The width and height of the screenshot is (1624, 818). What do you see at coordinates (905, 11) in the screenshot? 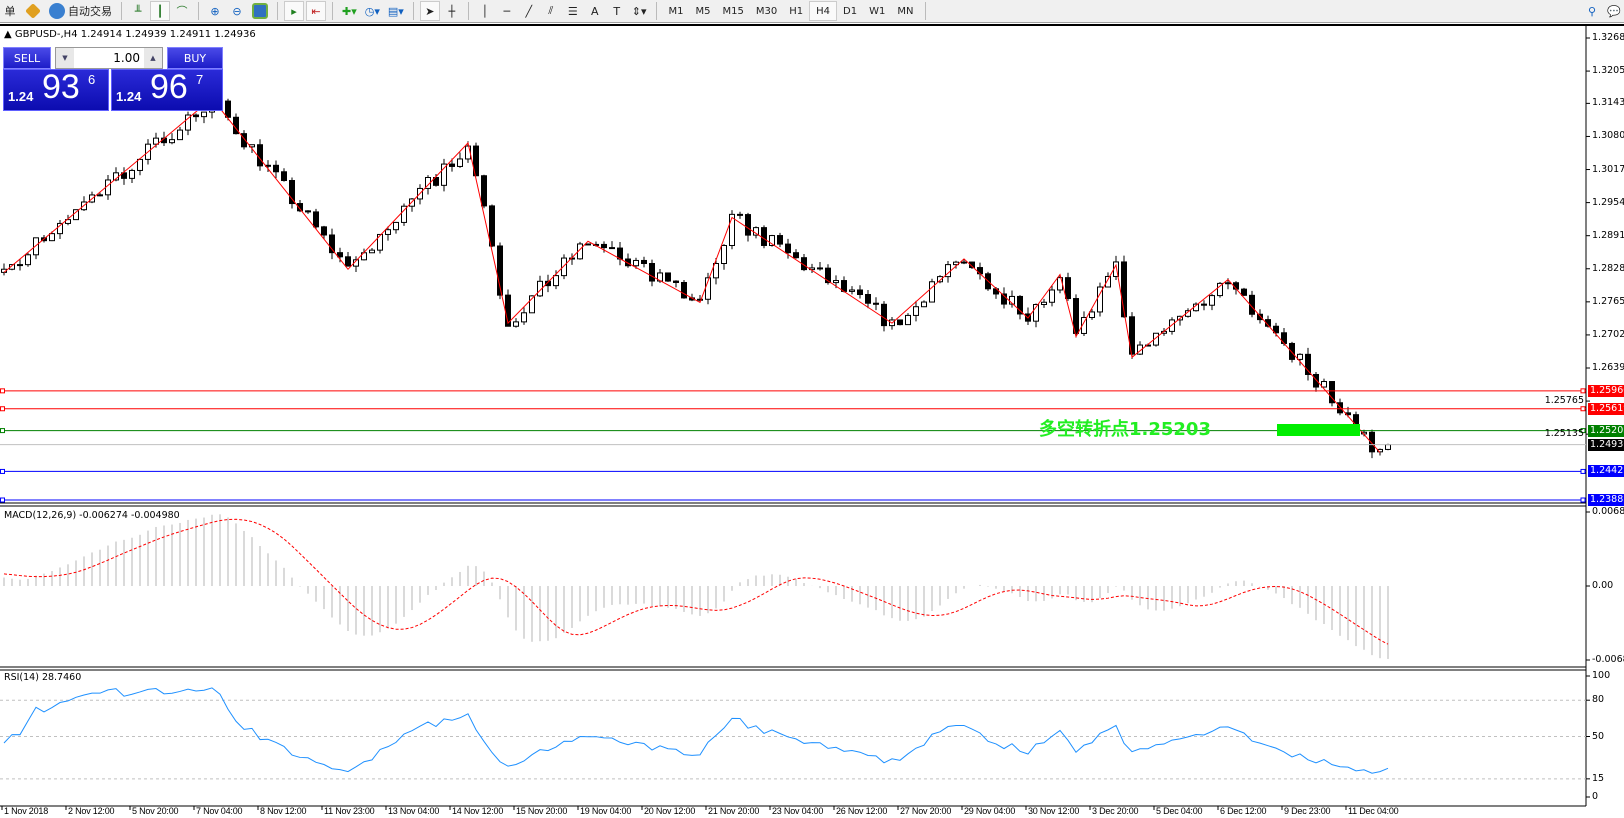
I see `timeframe-mn: MN` at bounding box center [905, 11].